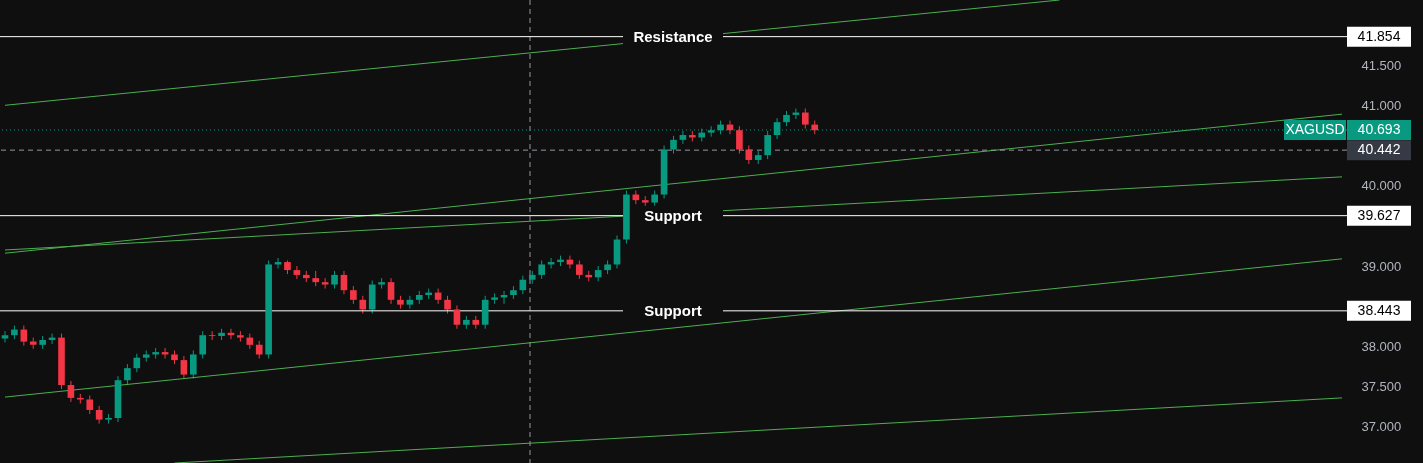  I want to click on ref-line-label: 38.443, so click(1379, 309).